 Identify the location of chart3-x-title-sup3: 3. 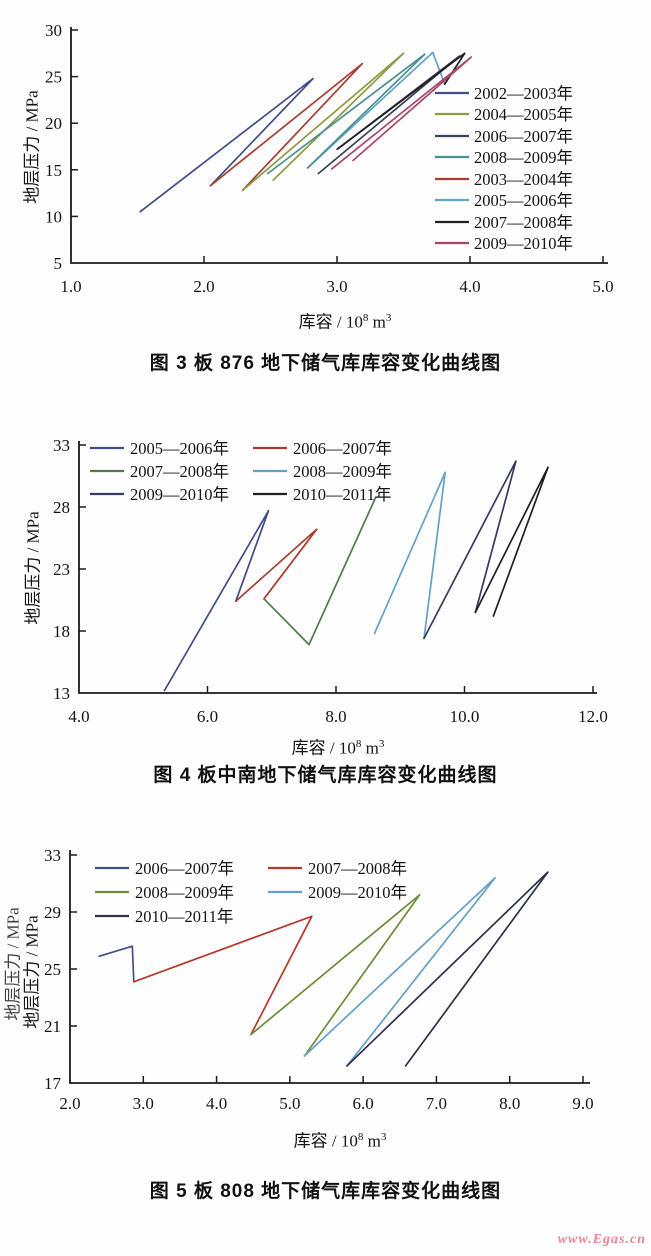
(383, 1136).